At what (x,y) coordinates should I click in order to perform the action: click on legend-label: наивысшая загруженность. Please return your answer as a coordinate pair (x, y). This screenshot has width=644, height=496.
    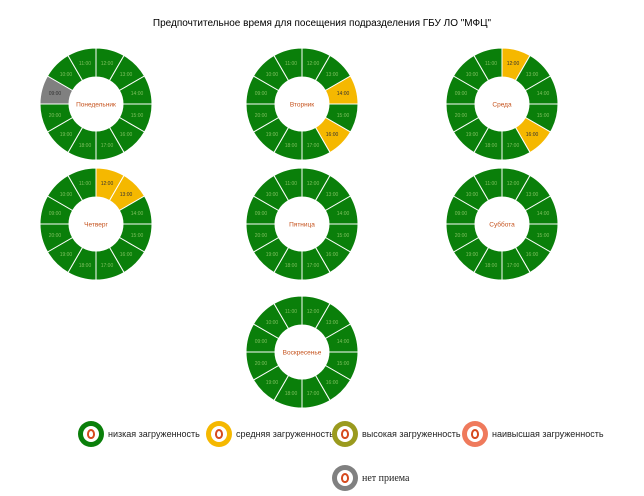
    Looking at the image, I should click on (548, 434).